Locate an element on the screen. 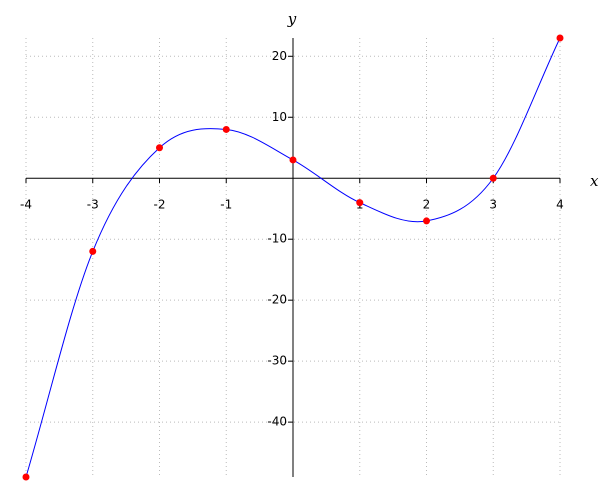  x-tick-label: 2 is located at coordinates (427, 205).